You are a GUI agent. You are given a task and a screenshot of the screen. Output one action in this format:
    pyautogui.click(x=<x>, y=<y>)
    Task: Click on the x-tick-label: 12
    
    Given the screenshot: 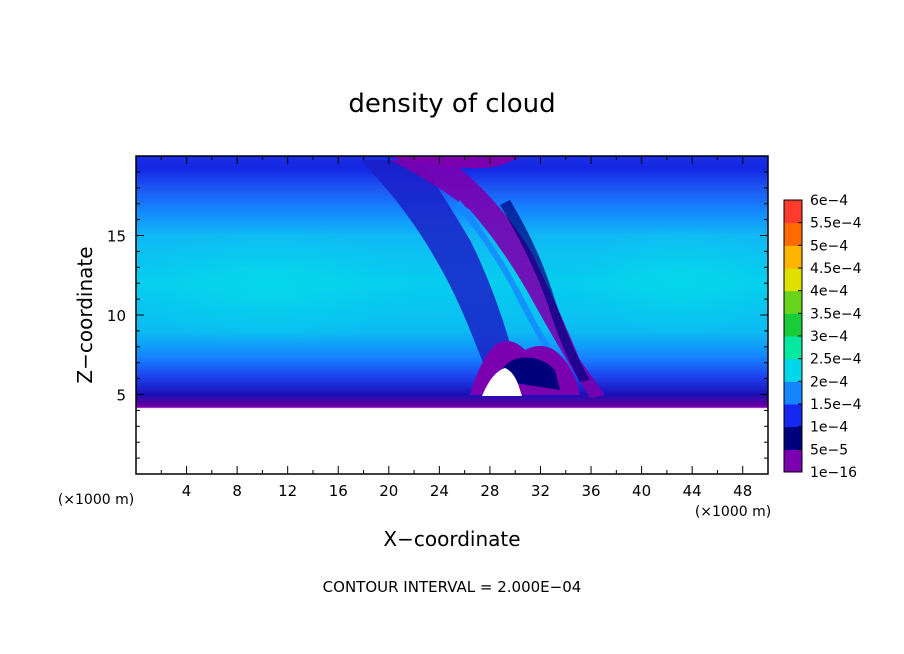 What is the action you would take?
    pyautogui.click(x=287, y=491)
    